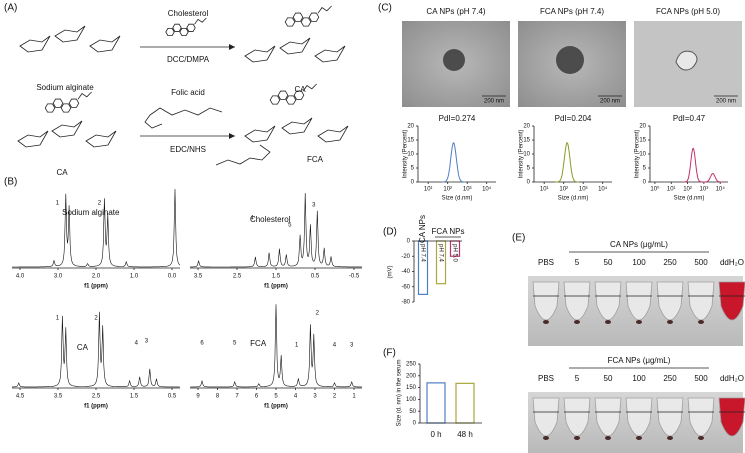 This screenshot has width=745, height=453. What do you see at coordinates (411, 388) in the screenshot?
I see `y-tick-label: 150` at bounding box center [411, 388].